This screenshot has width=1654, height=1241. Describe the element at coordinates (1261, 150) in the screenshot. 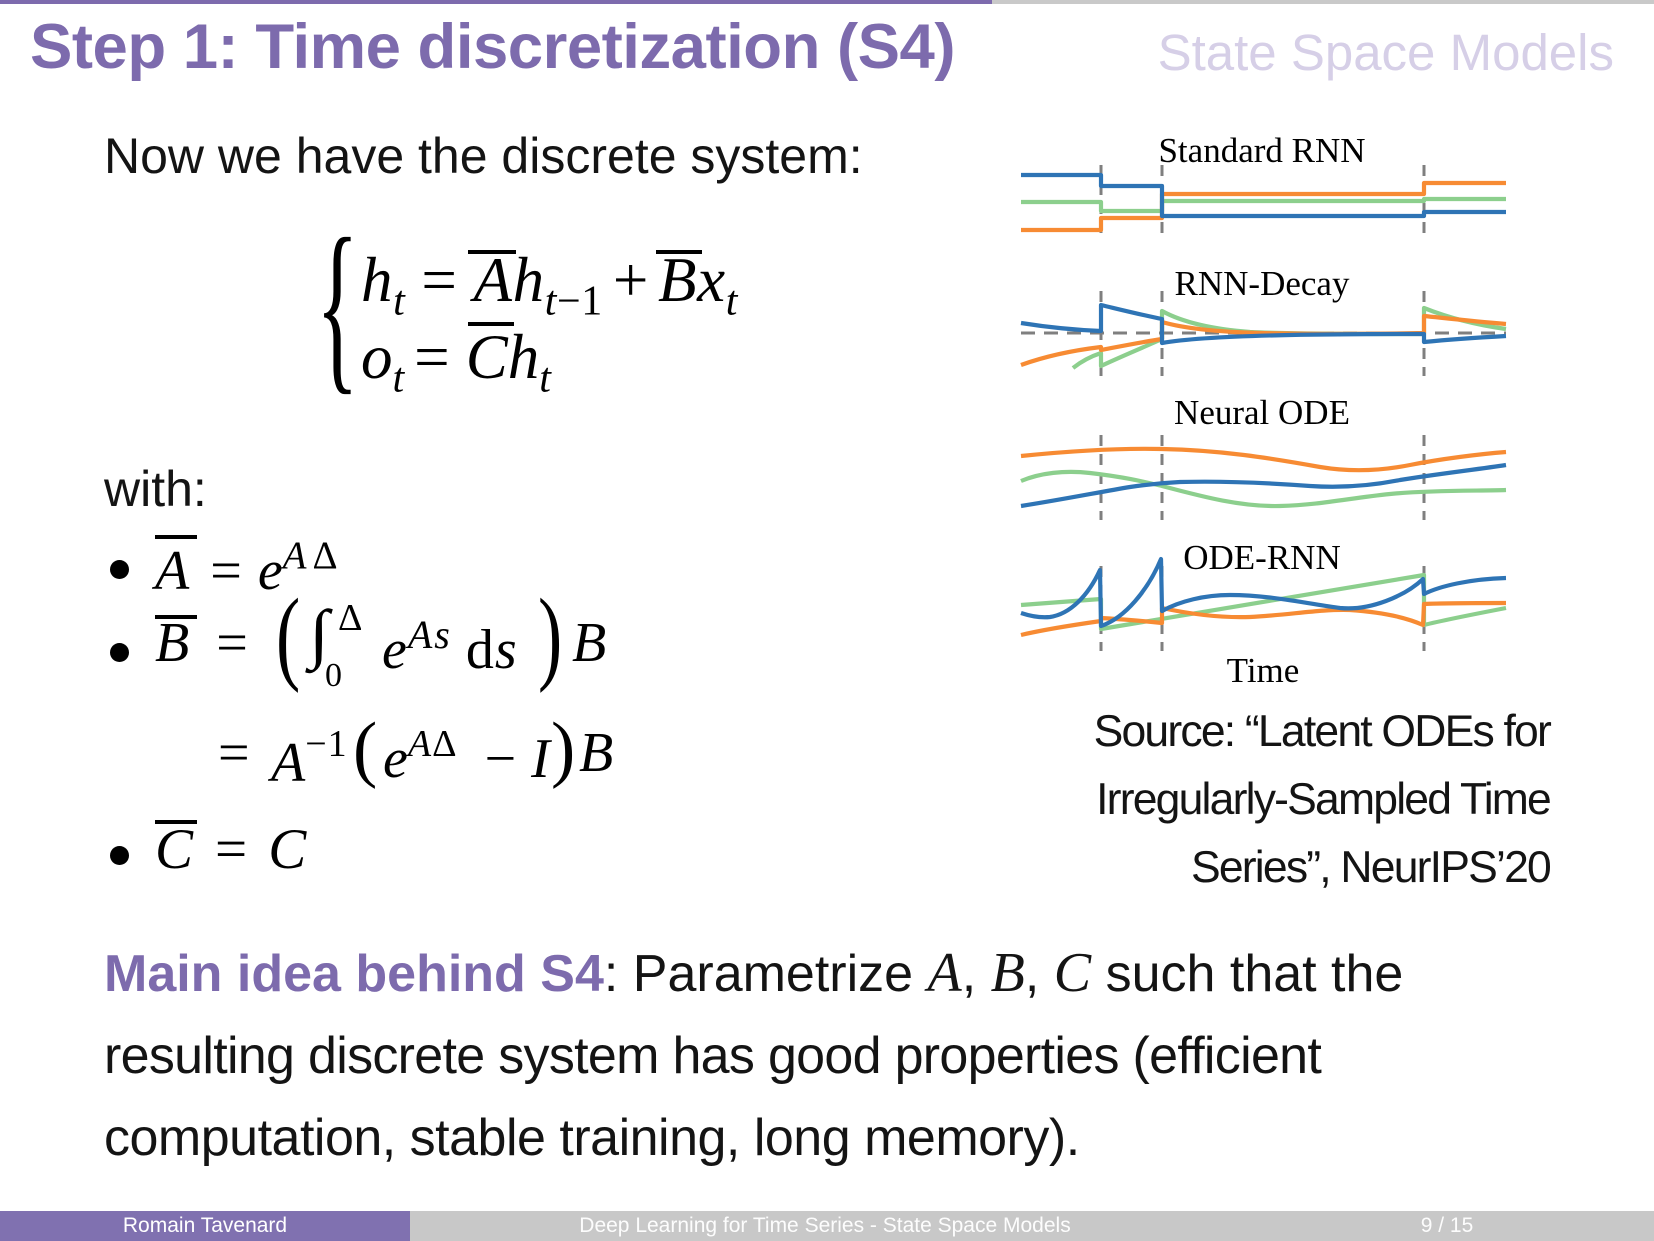

I see `svg-text: Standard RNN` at that location.